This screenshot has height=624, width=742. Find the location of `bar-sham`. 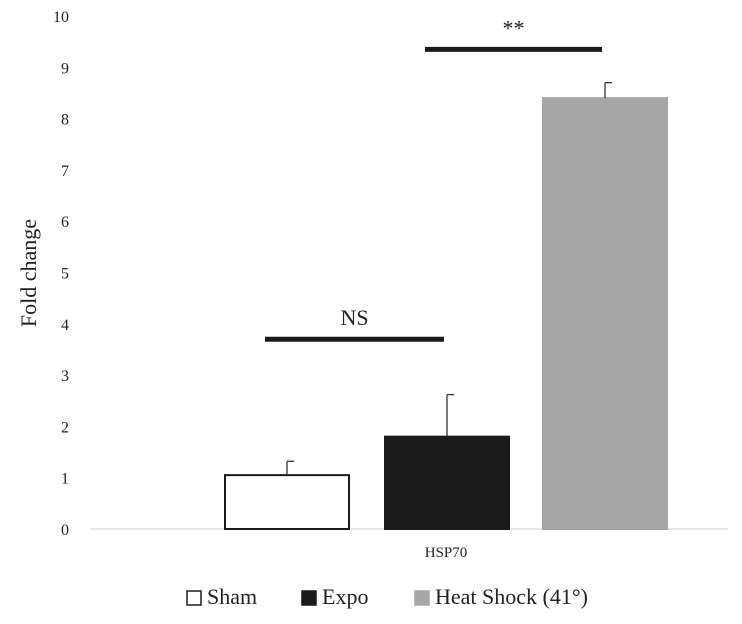

bar-sham is located at coordinates (287, 502).